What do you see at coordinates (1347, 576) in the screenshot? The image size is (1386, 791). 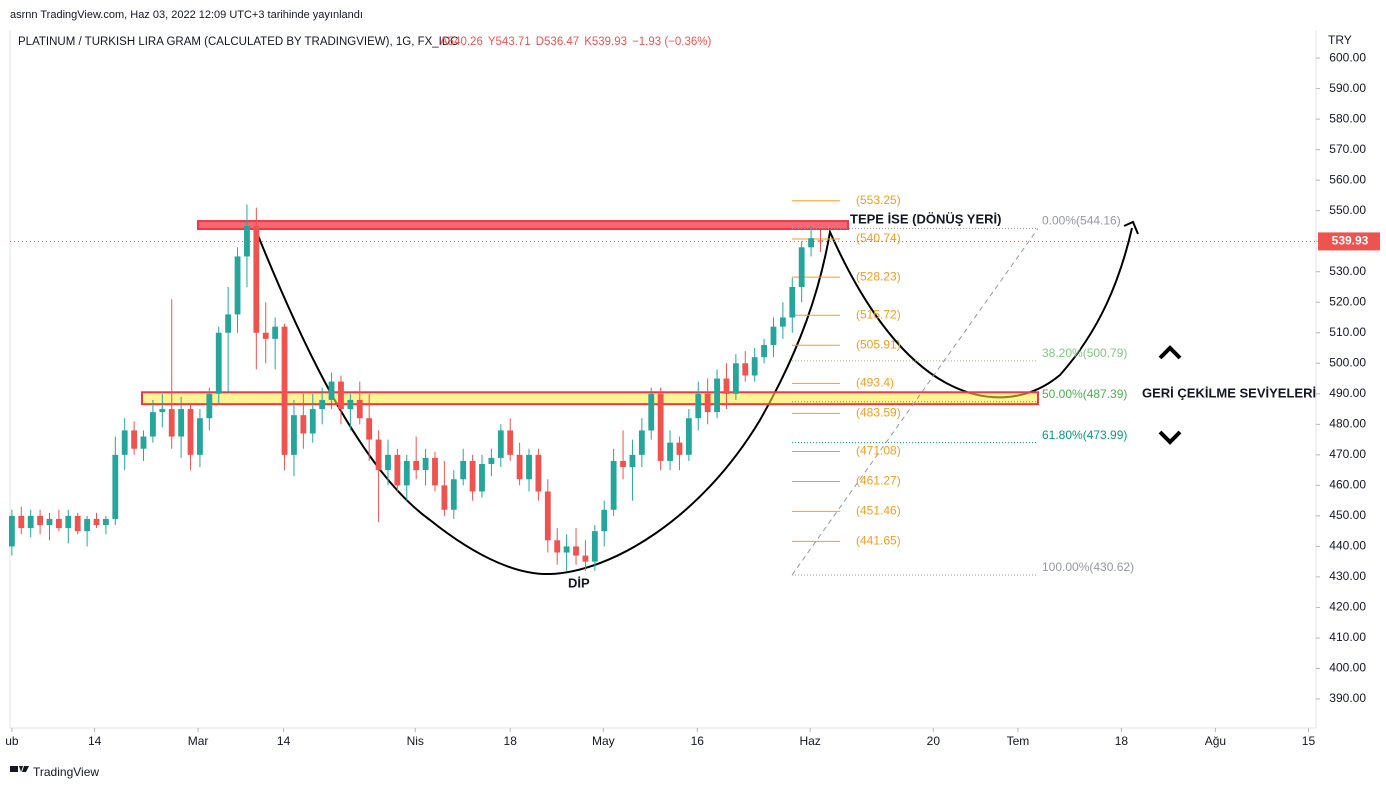 I see `y-tick-label: 430.00` at bounding box center [1347, 576].